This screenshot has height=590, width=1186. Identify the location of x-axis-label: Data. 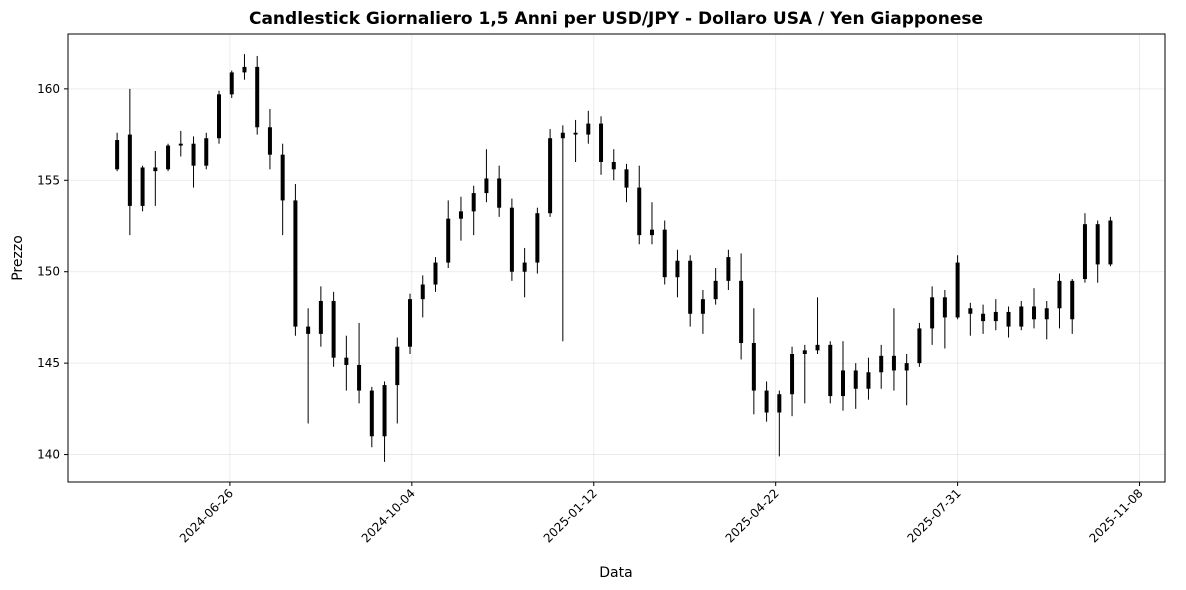
(615, 573).